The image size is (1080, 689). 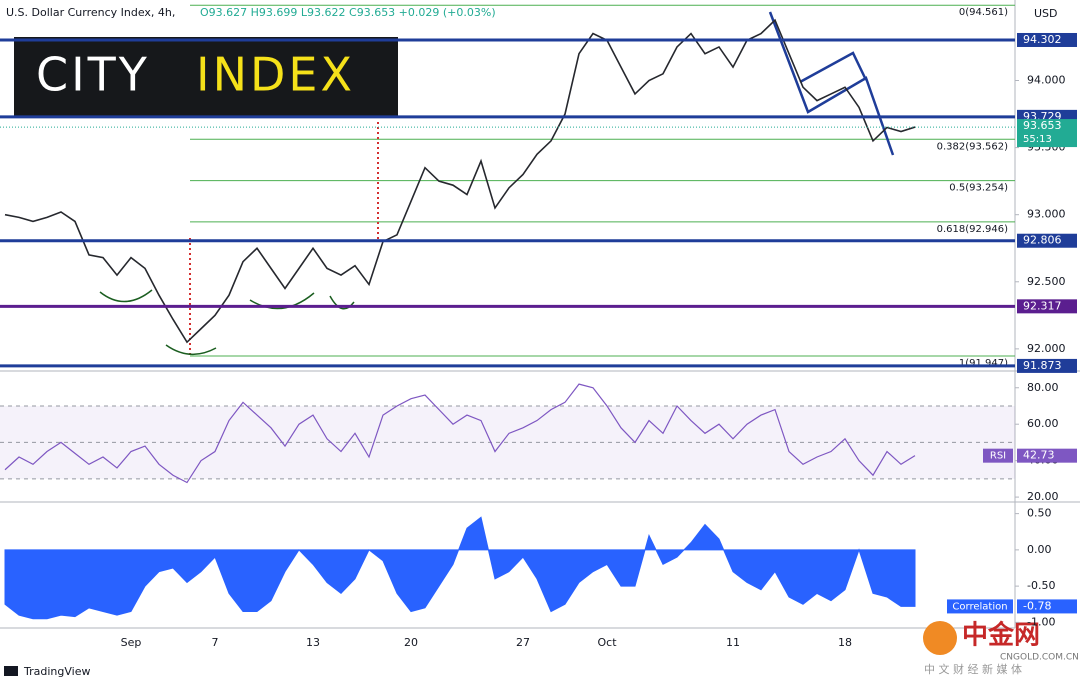 I want to click on watermark-tagline: 中 文 财 经 新 媒 体, so click(x=973, y=669).